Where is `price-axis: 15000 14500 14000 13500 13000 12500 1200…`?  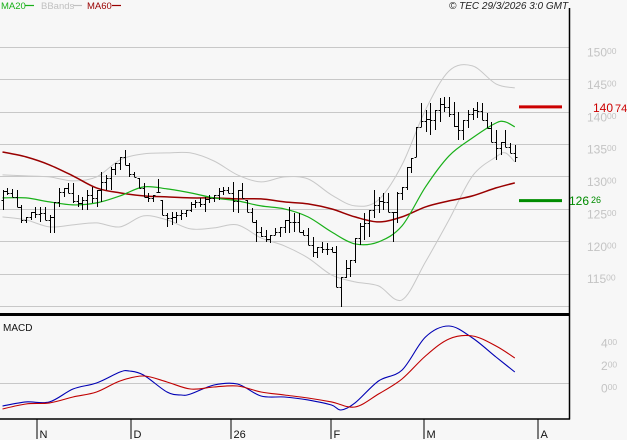
price-axis: 15000 14500 14000 13500 13000 12500 1200… is located at coordinates (602, 166).